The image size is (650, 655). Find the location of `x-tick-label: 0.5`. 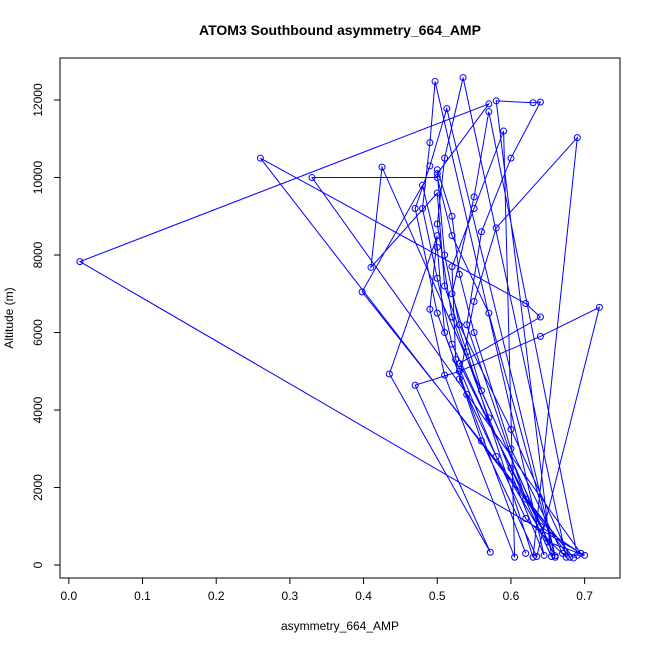

x-tick-label: 0.5 is located at coordinates (437, 596).